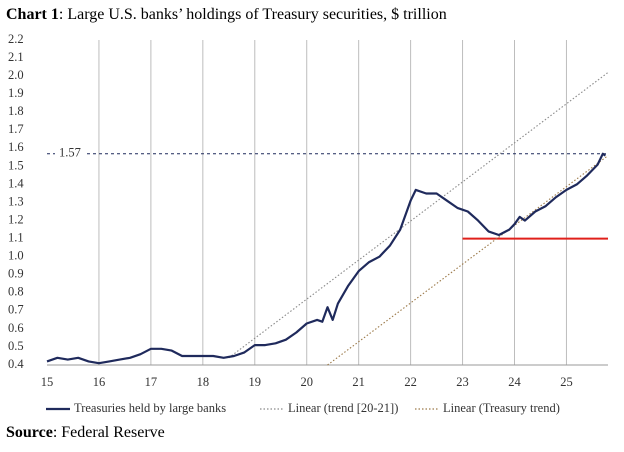 The height and width of the screenshot is (452, 624). What do you see at coordinates (151, 382) in the screenshot?
I see `x-tick-label: 17` at bounding box center [151, 382].